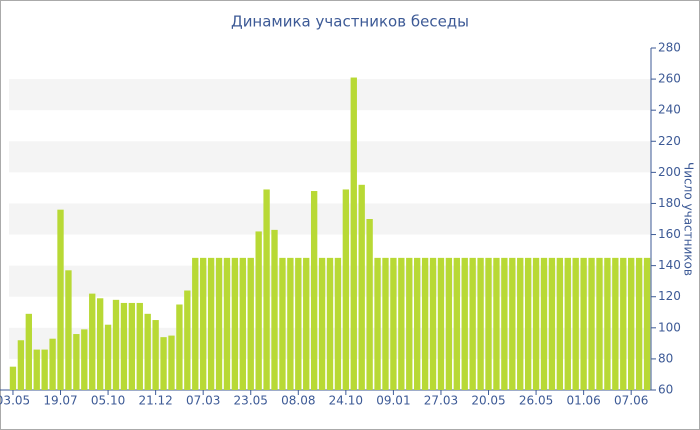 The height and width of the screenshot is (430, 700). What do you see at coordinates (669, 48) in the screenshot?
I see `y-tick-label: 280` at bounding box center [669, 48].